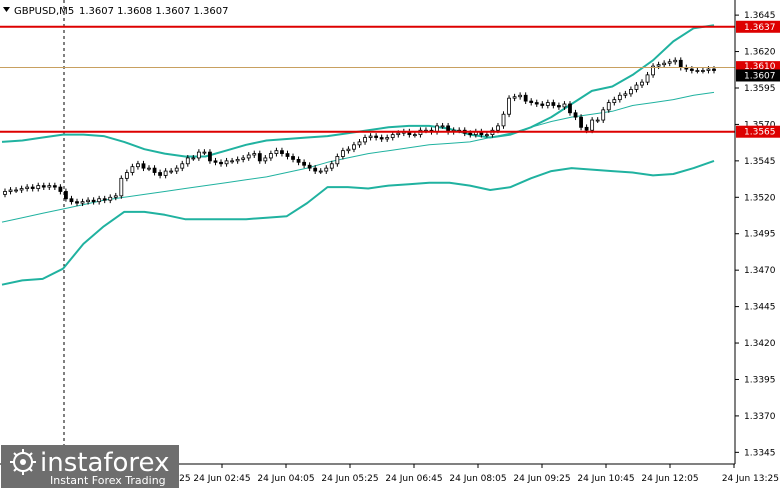 The height and width of the screenshot is (489, 781). Describe the element at coordinates (605, 479) in the screenshot. I see `x-tick-label: 24 Jun 10:45` at that location.